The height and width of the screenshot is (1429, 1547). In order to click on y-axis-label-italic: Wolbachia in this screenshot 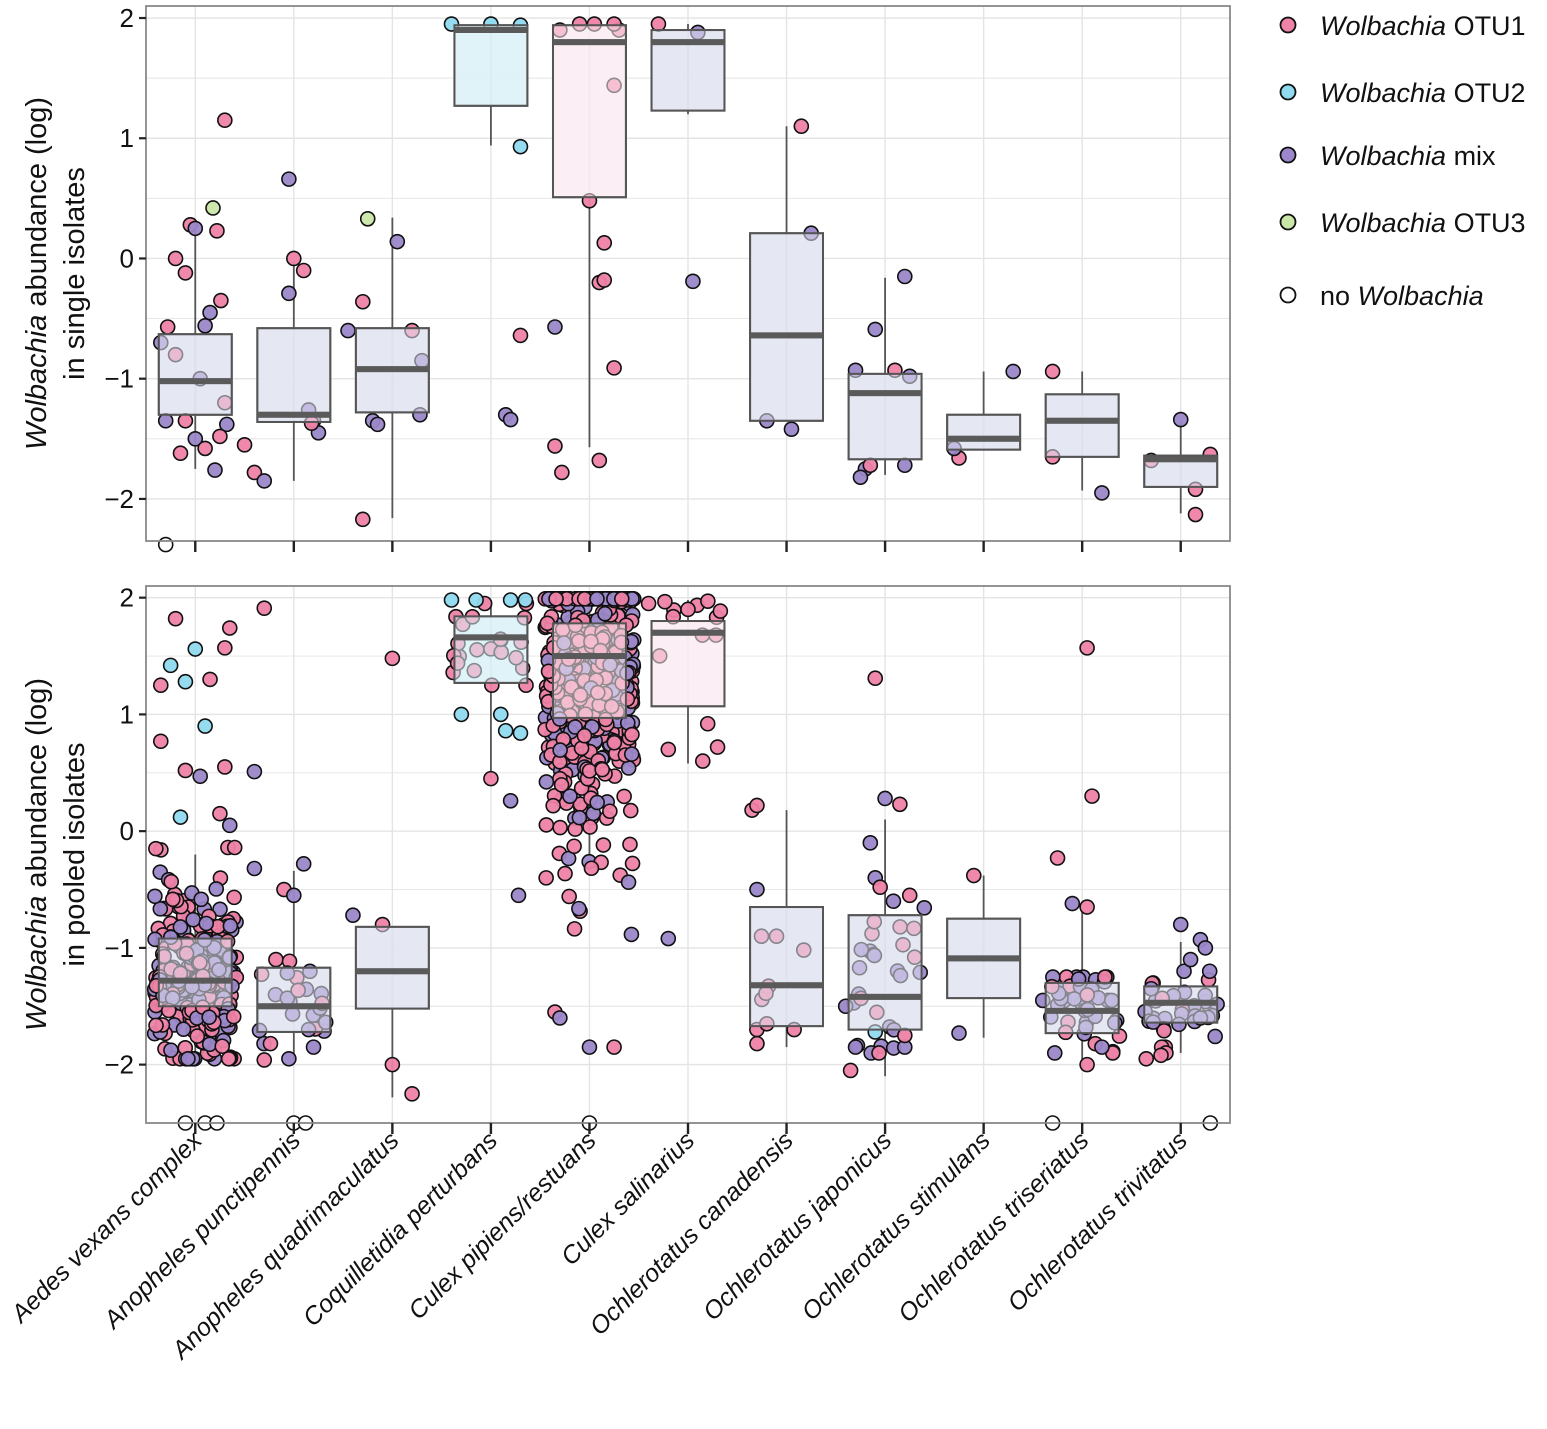, I will do `click(37, 963)`.